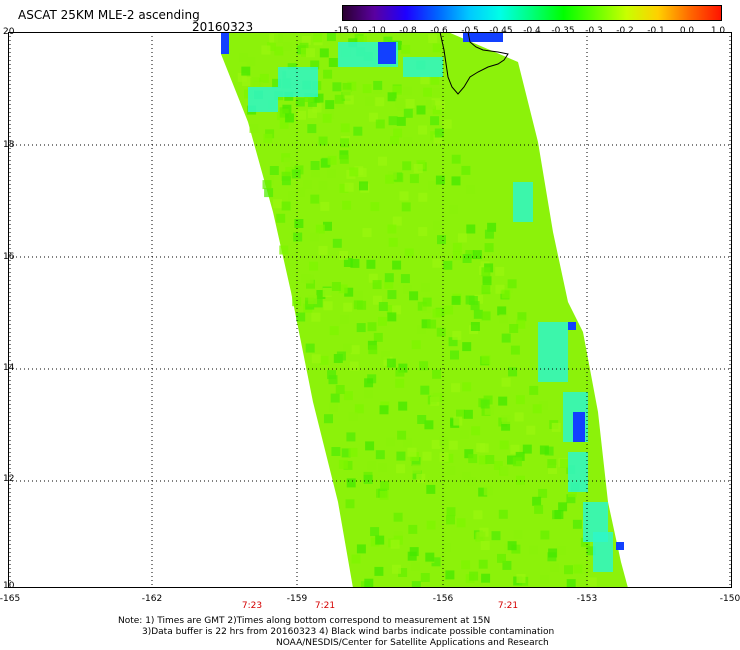 The image size is (740, 650). Describe the element at coordinates (109, 15) in the screenshot. I see `image-title: ASCAT 25KM MLE-2 ascending` at that location.